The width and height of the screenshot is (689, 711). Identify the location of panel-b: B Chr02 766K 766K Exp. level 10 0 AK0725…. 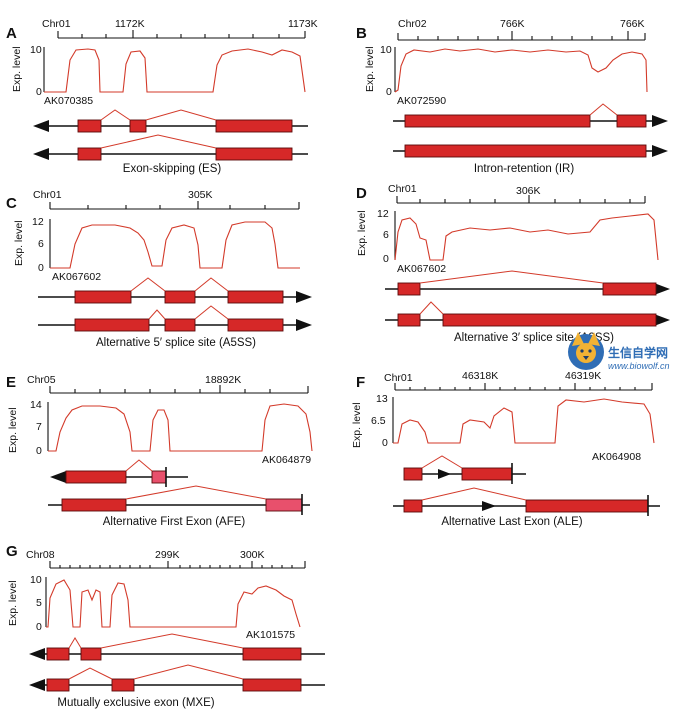
(512, 96).